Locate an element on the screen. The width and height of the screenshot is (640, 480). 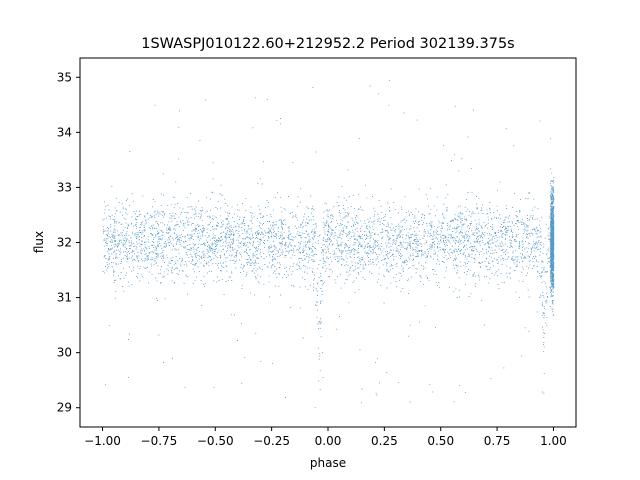
y-tick-label: 33 is located at coordinates (64, 187).